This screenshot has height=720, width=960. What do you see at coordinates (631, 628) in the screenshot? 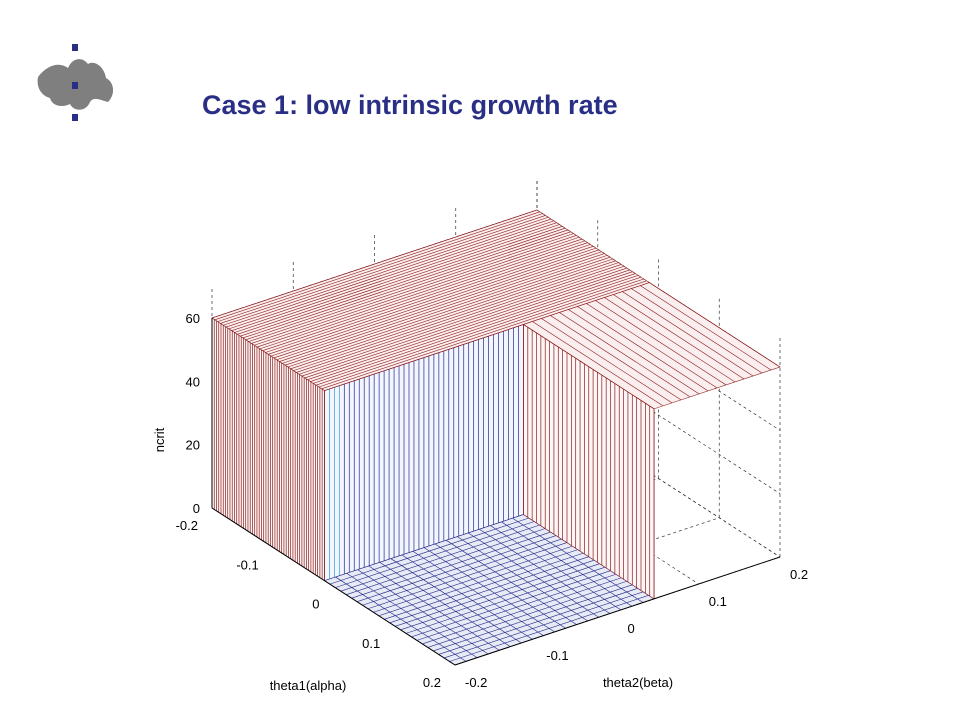
I see `y-tick-label: 0` at bounding box center [631, 628].